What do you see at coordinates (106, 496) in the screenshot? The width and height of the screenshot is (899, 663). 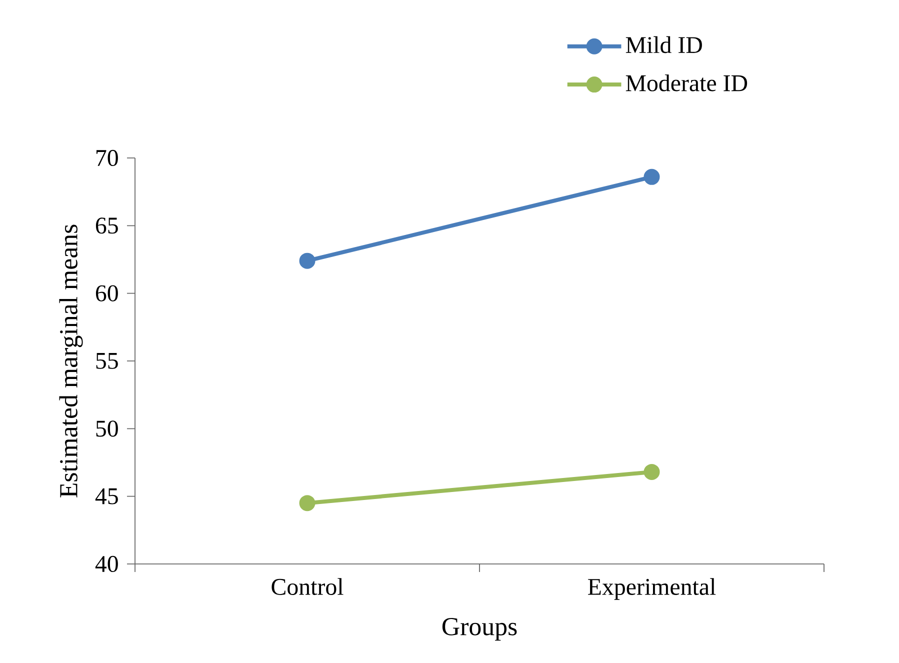 I see `y-tick-label: 45` at bounding box center [106, 496].